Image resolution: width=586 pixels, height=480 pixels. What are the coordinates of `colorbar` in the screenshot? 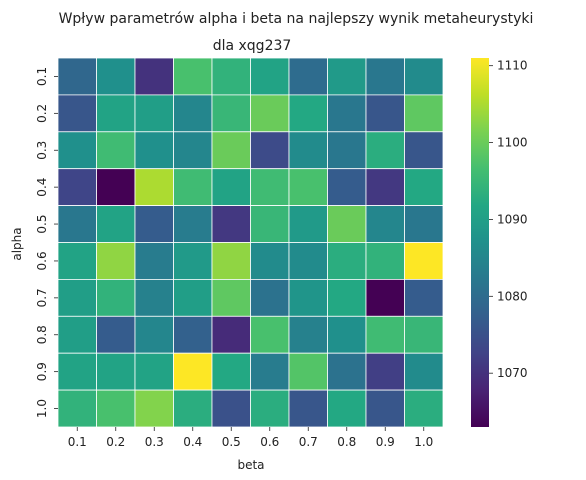 It's located at (480, 242).